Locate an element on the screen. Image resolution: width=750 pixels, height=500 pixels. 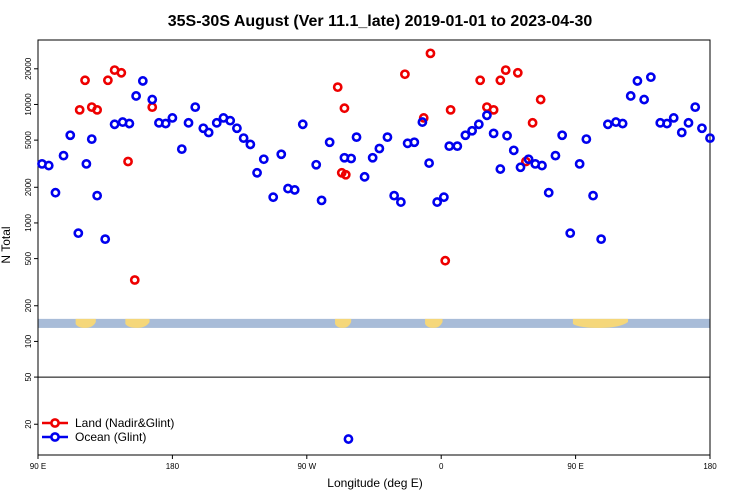
x-tick-label: 90 W is located at coordinates (306, 466).